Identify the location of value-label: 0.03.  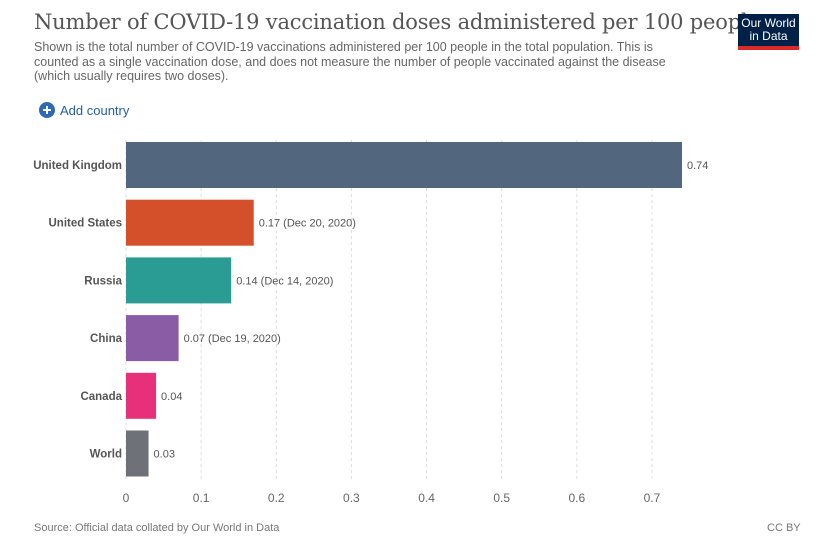
(164, 455).